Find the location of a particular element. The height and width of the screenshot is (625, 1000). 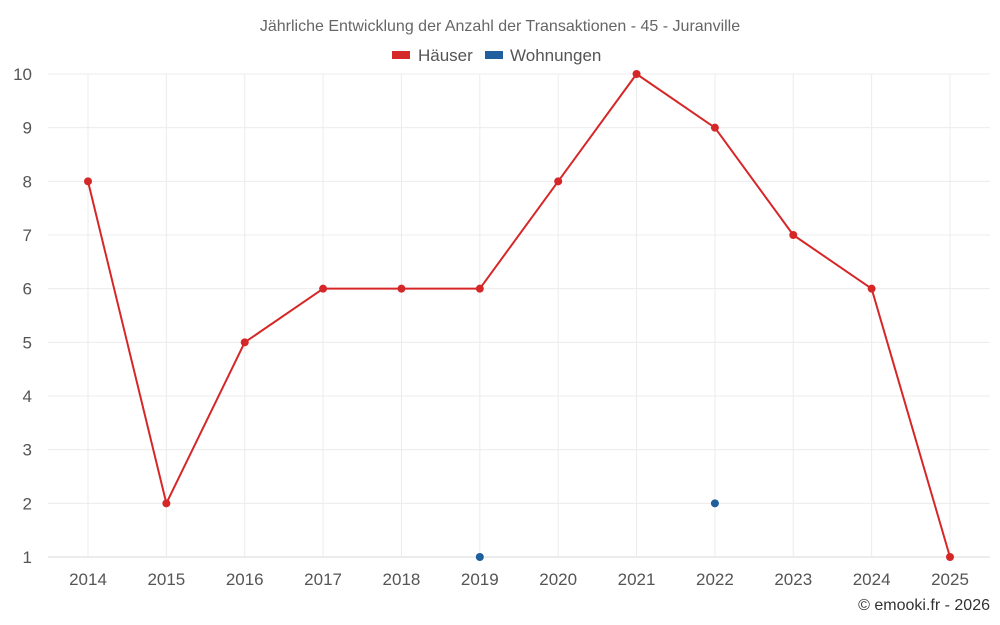

legend-item-hauser: Häuser is located at coordinates (432, 55).